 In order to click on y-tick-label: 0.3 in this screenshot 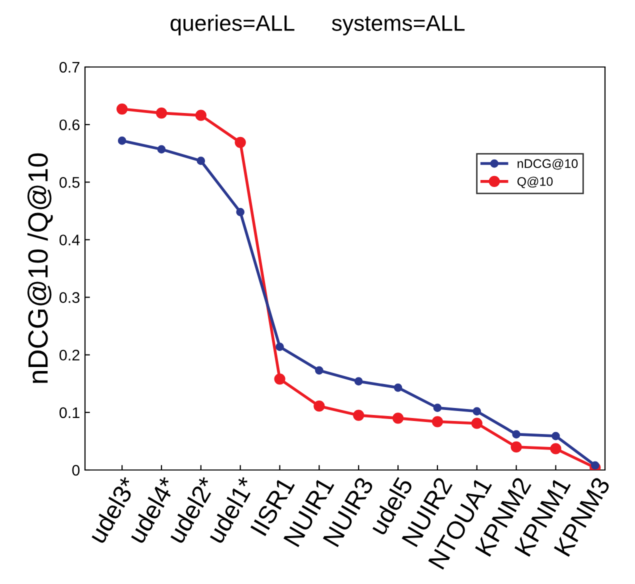, I will do `click(70, 297)`.